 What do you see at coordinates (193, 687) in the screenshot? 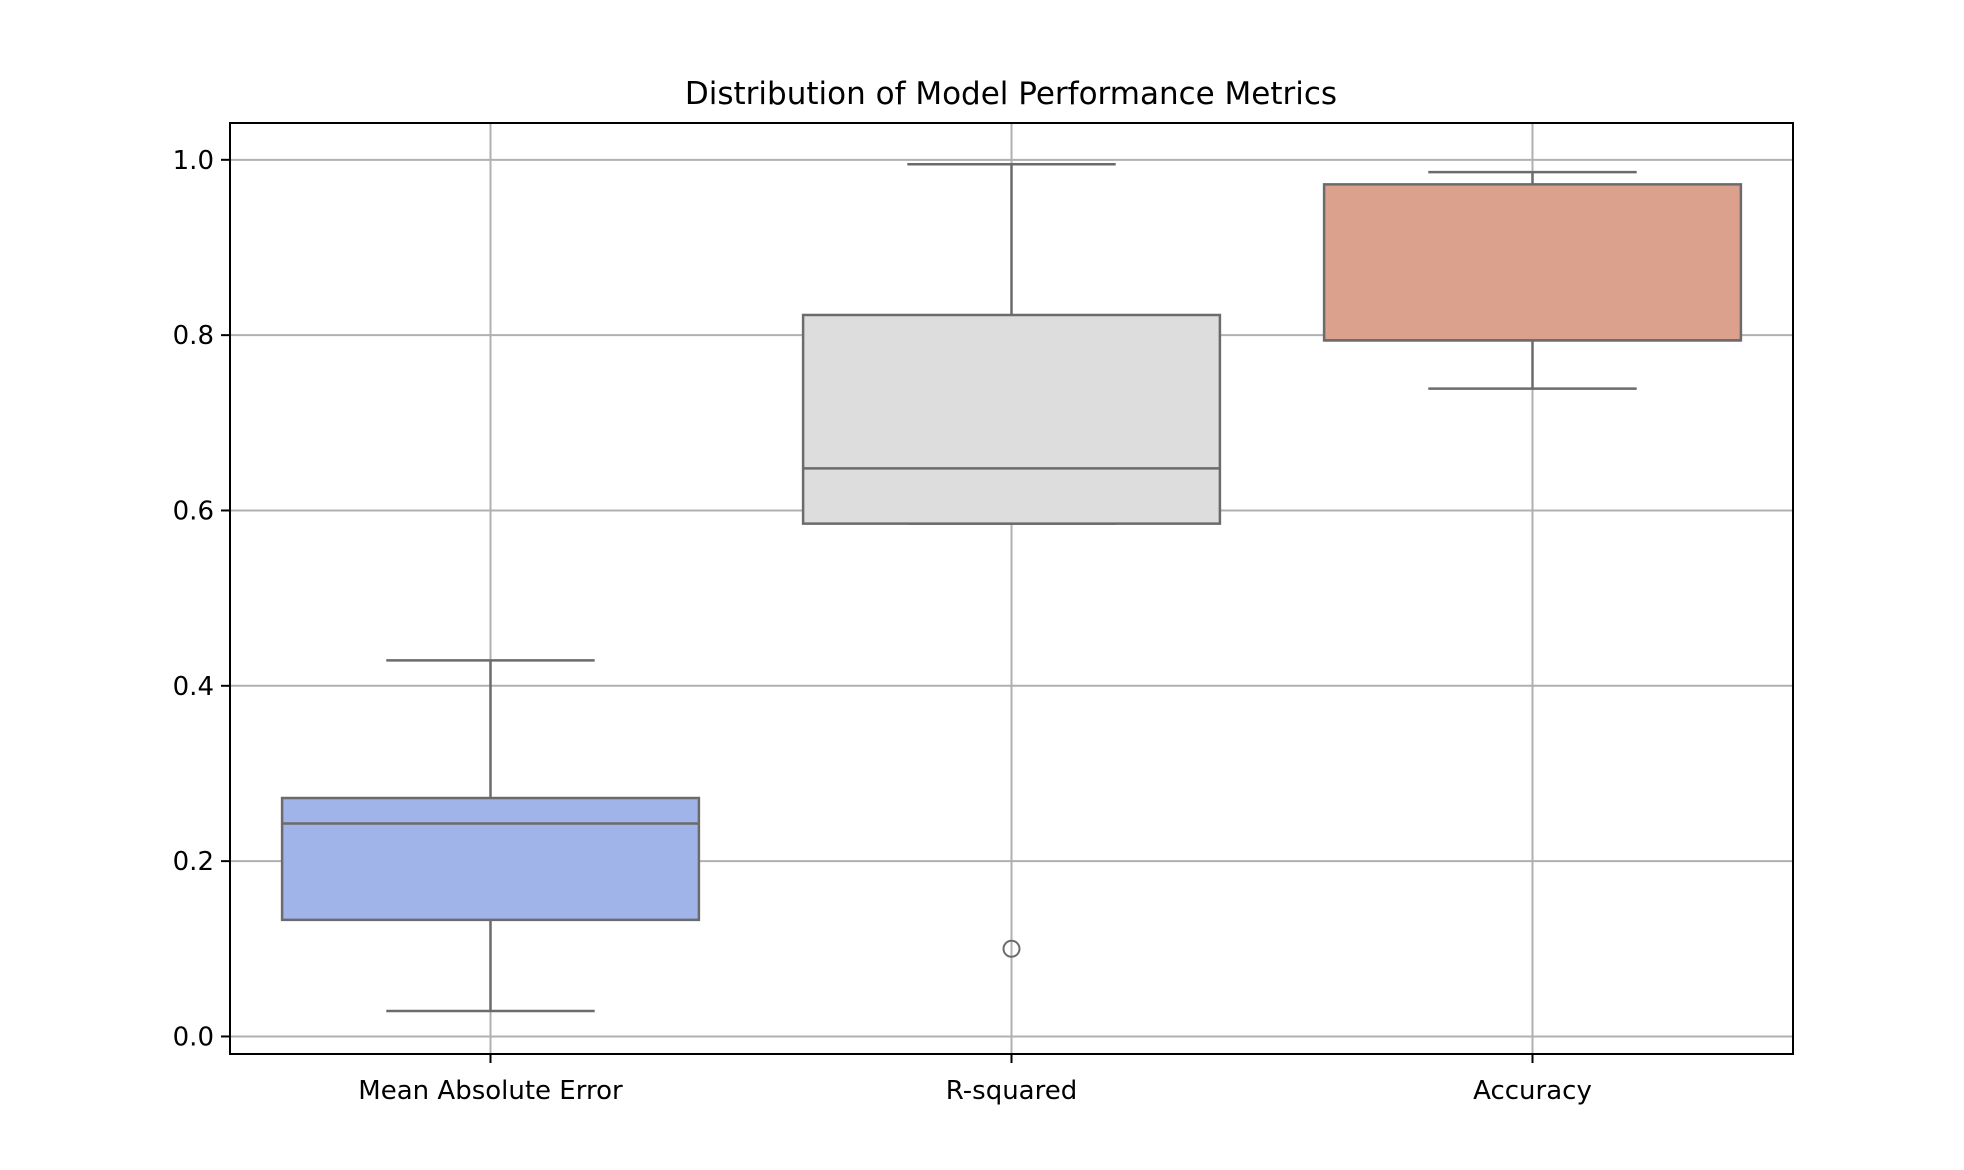
I see `y-tick-label: 0.4` at bounding box center [193, 687].